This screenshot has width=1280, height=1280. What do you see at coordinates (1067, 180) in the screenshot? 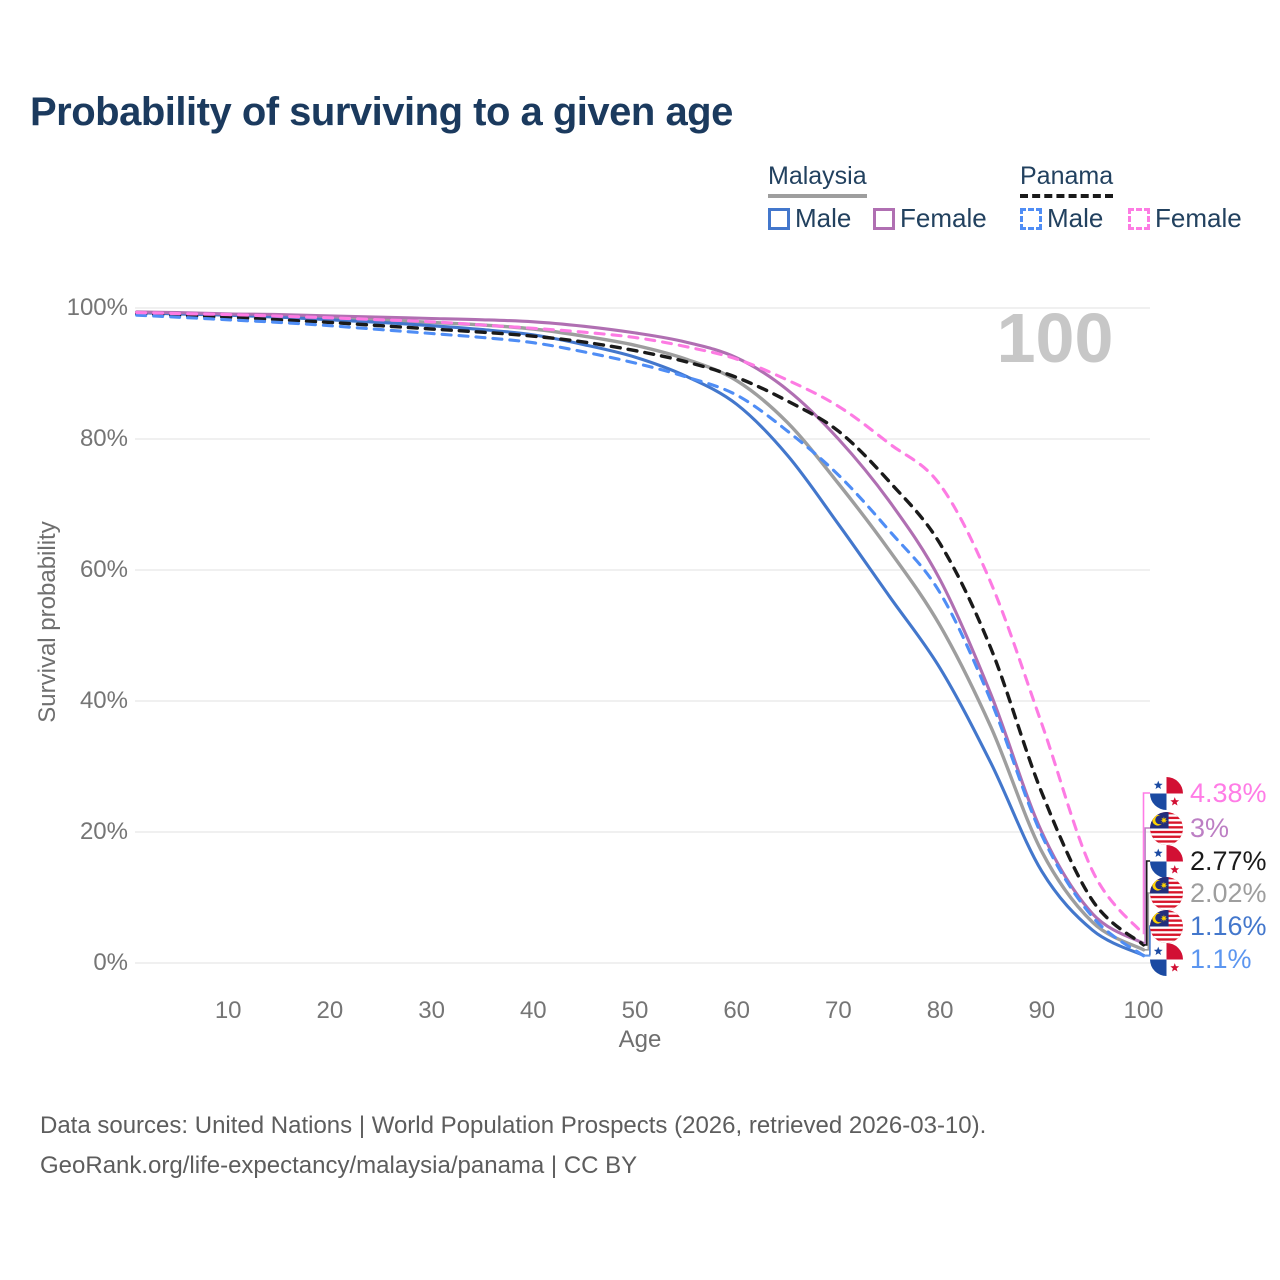
I see `legend-group-panama: Panama` at bounding box center [1067, 180].